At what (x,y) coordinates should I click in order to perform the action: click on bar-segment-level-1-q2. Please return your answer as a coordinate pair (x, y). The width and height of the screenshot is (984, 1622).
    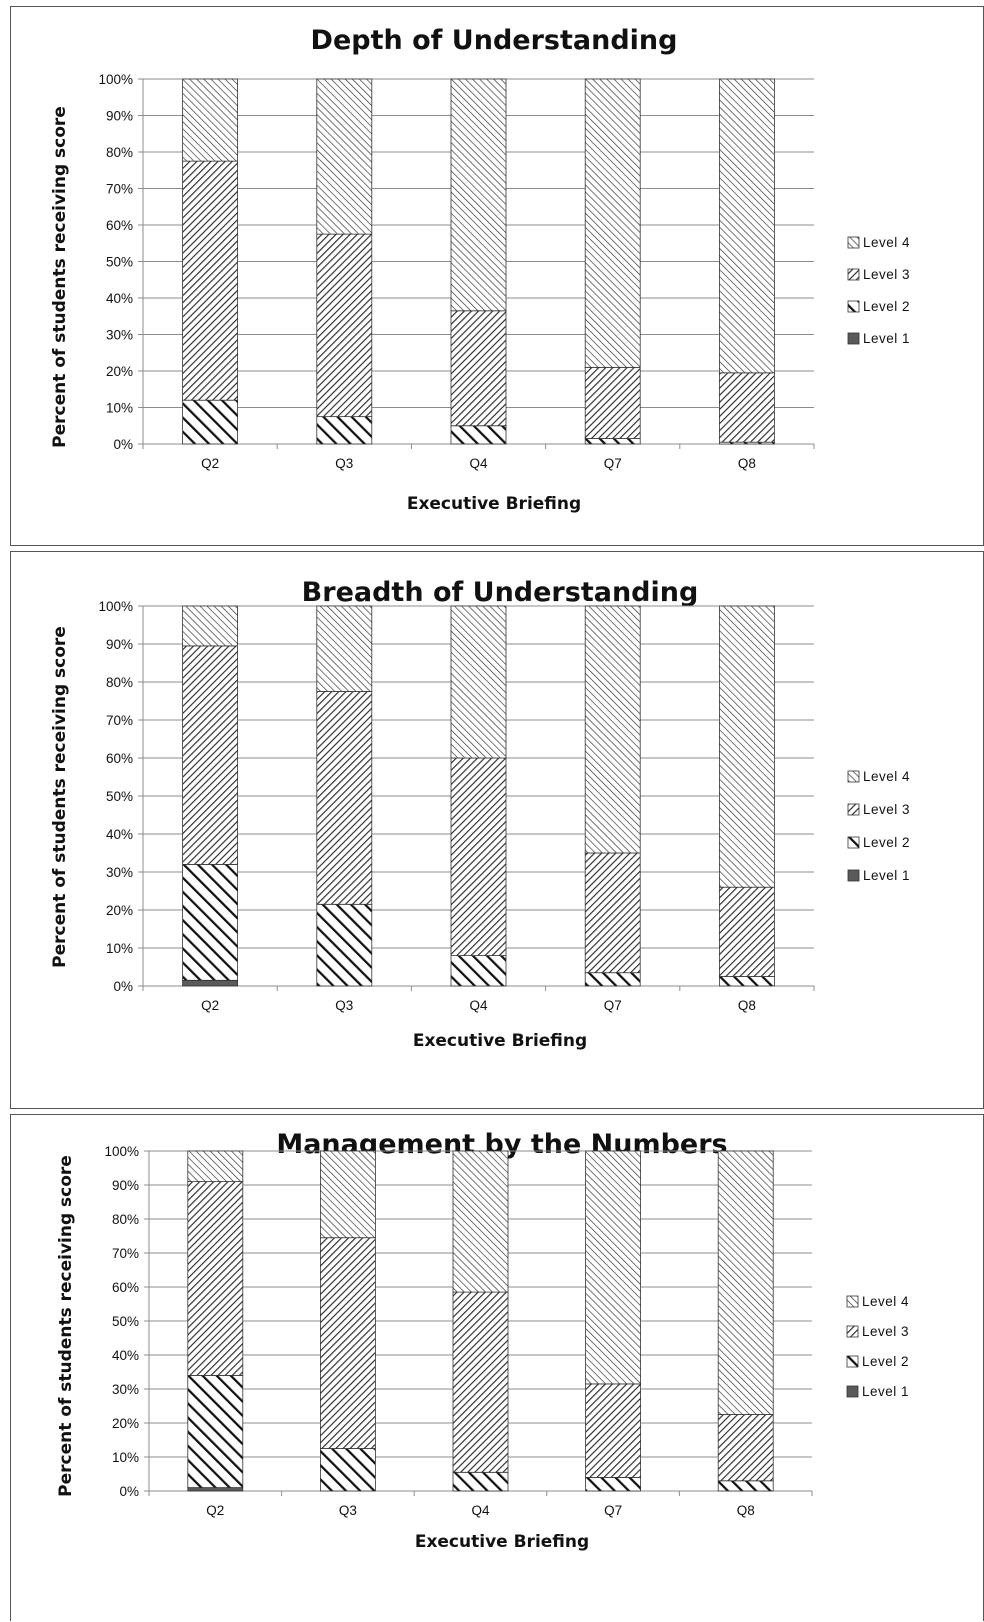
    Looking at the image, I should click on (215, 1489).